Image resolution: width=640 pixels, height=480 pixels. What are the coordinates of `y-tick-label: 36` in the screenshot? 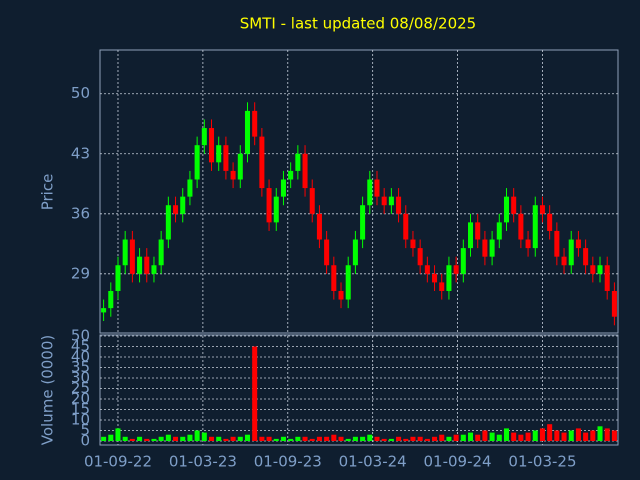 It's located at (80, 213).